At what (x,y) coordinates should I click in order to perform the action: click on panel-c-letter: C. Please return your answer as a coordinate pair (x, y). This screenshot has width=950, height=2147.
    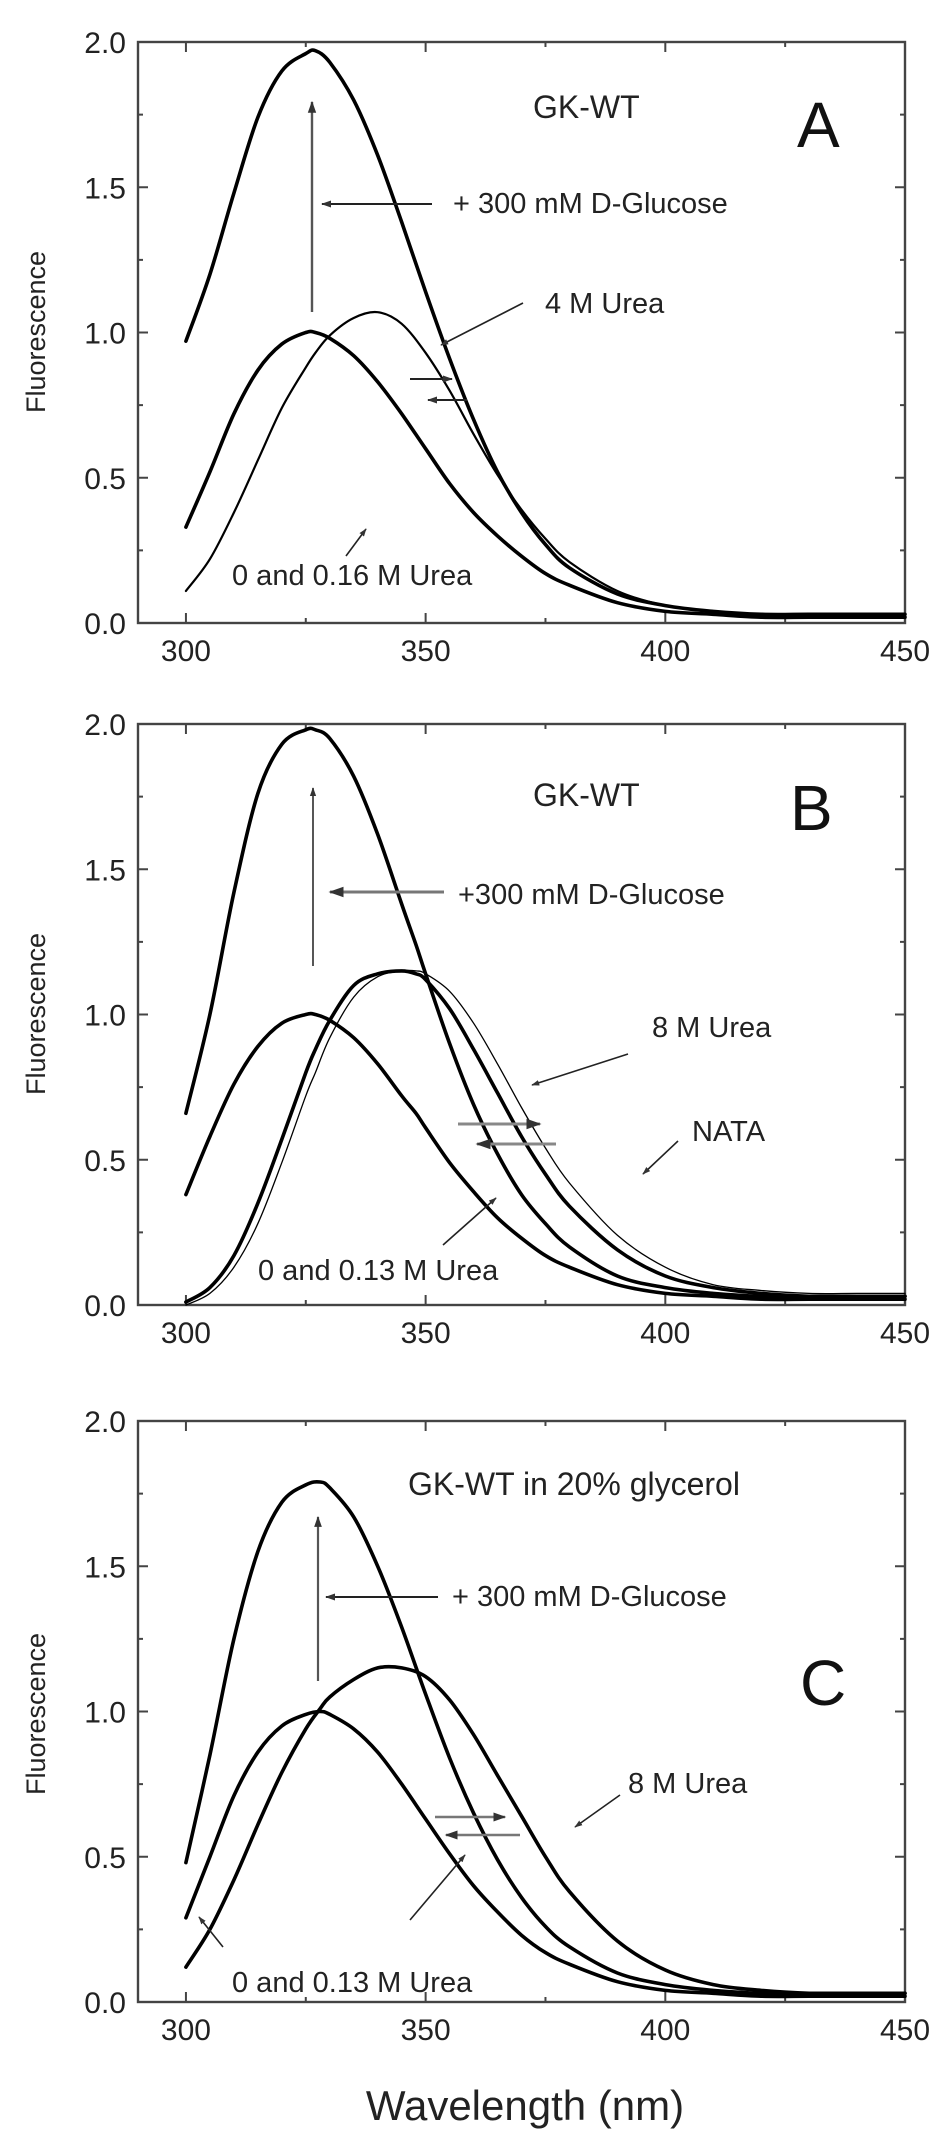
    Looking at the image, I should click on (823, 1683).